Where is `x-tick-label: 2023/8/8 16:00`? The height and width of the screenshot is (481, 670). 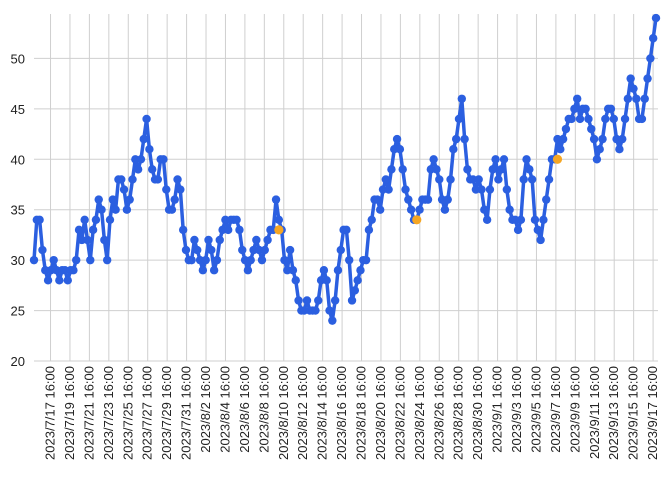 x-tick-label: 2023/8/8 16:00 is located at coordinates (263, 409).